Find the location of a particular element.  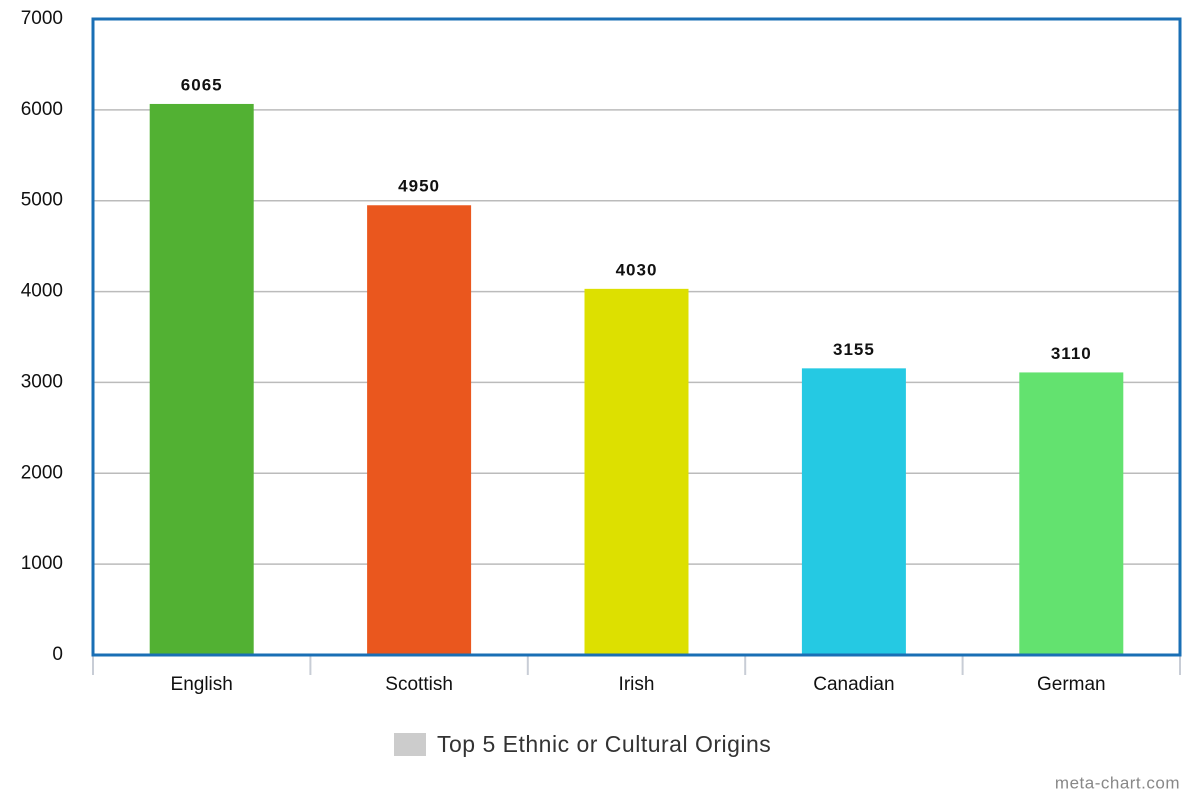

x-tick-label: Scottish is located at coordinates (419, 684).